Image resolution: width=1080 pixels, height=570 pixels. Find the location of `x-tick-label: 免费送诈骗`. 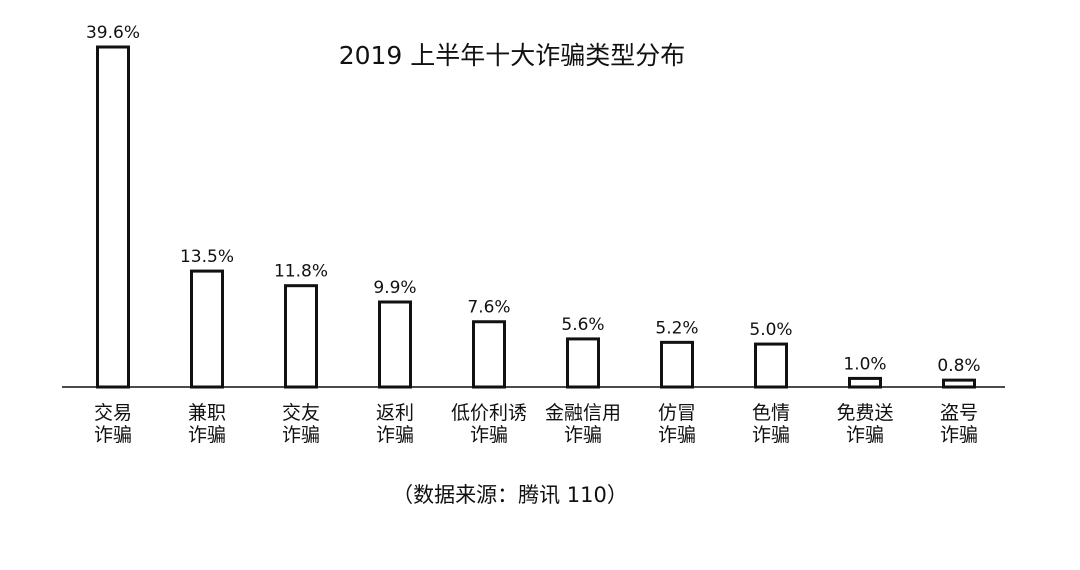

x-tick-label: 免费送诈骗 is located at coordinates (864, 424).